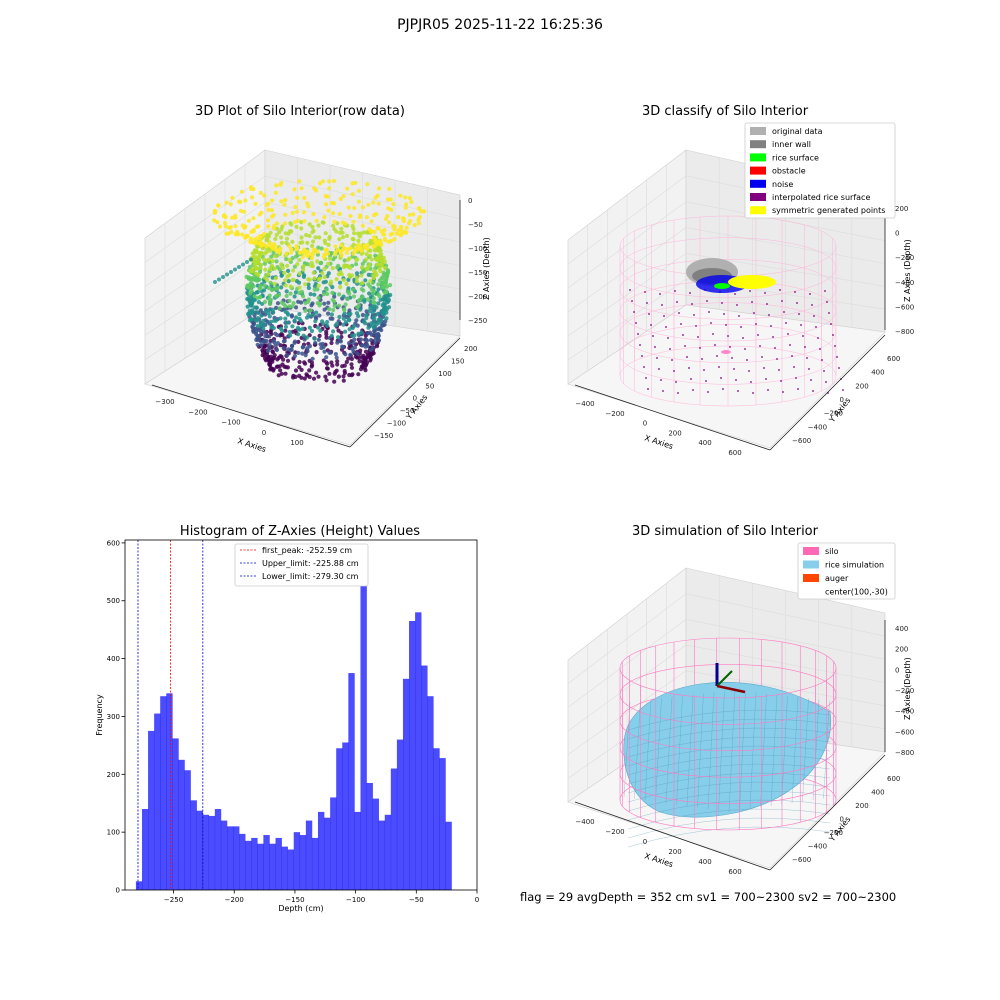  I want to click on axis-tick-label: −100, so click(396, 424).